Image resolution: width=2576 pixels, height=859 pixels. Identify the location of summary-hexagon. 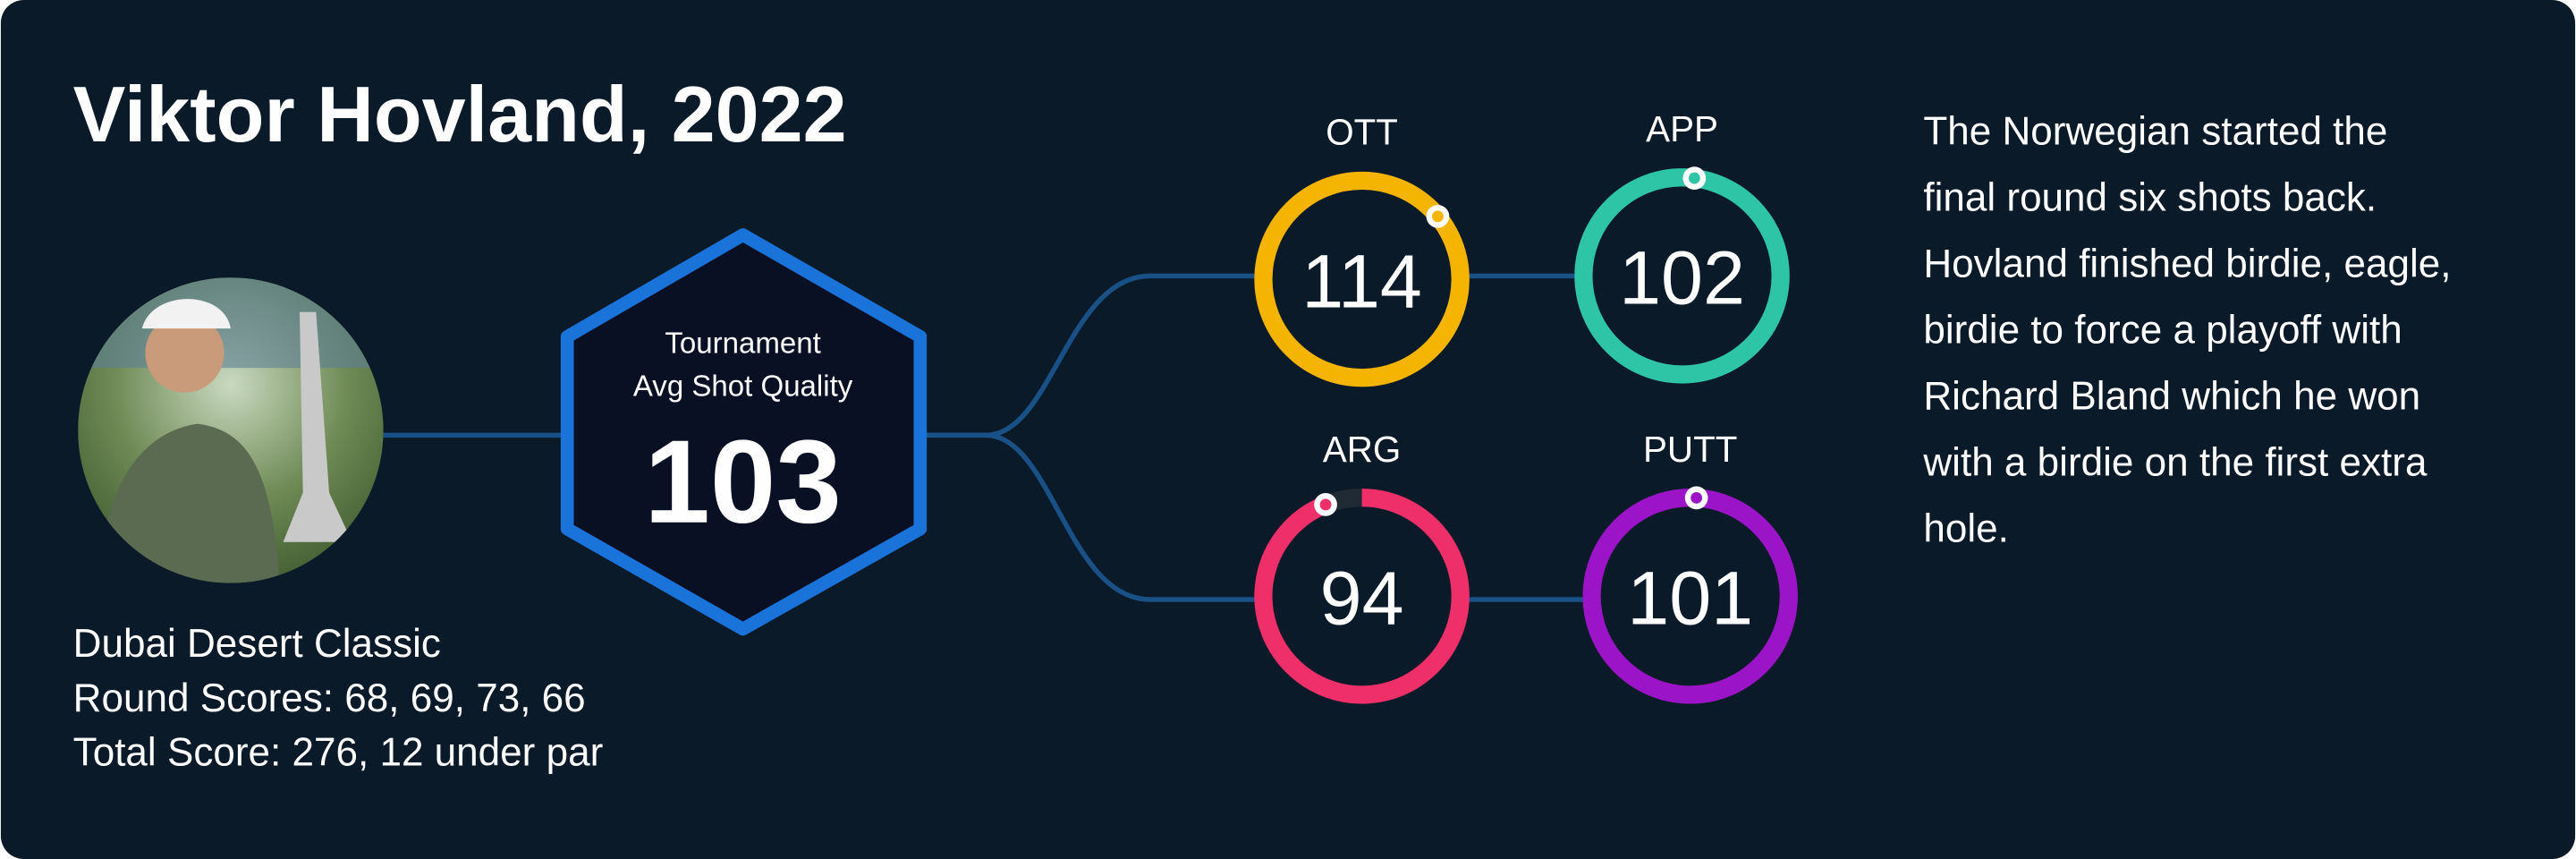
(744, 432).